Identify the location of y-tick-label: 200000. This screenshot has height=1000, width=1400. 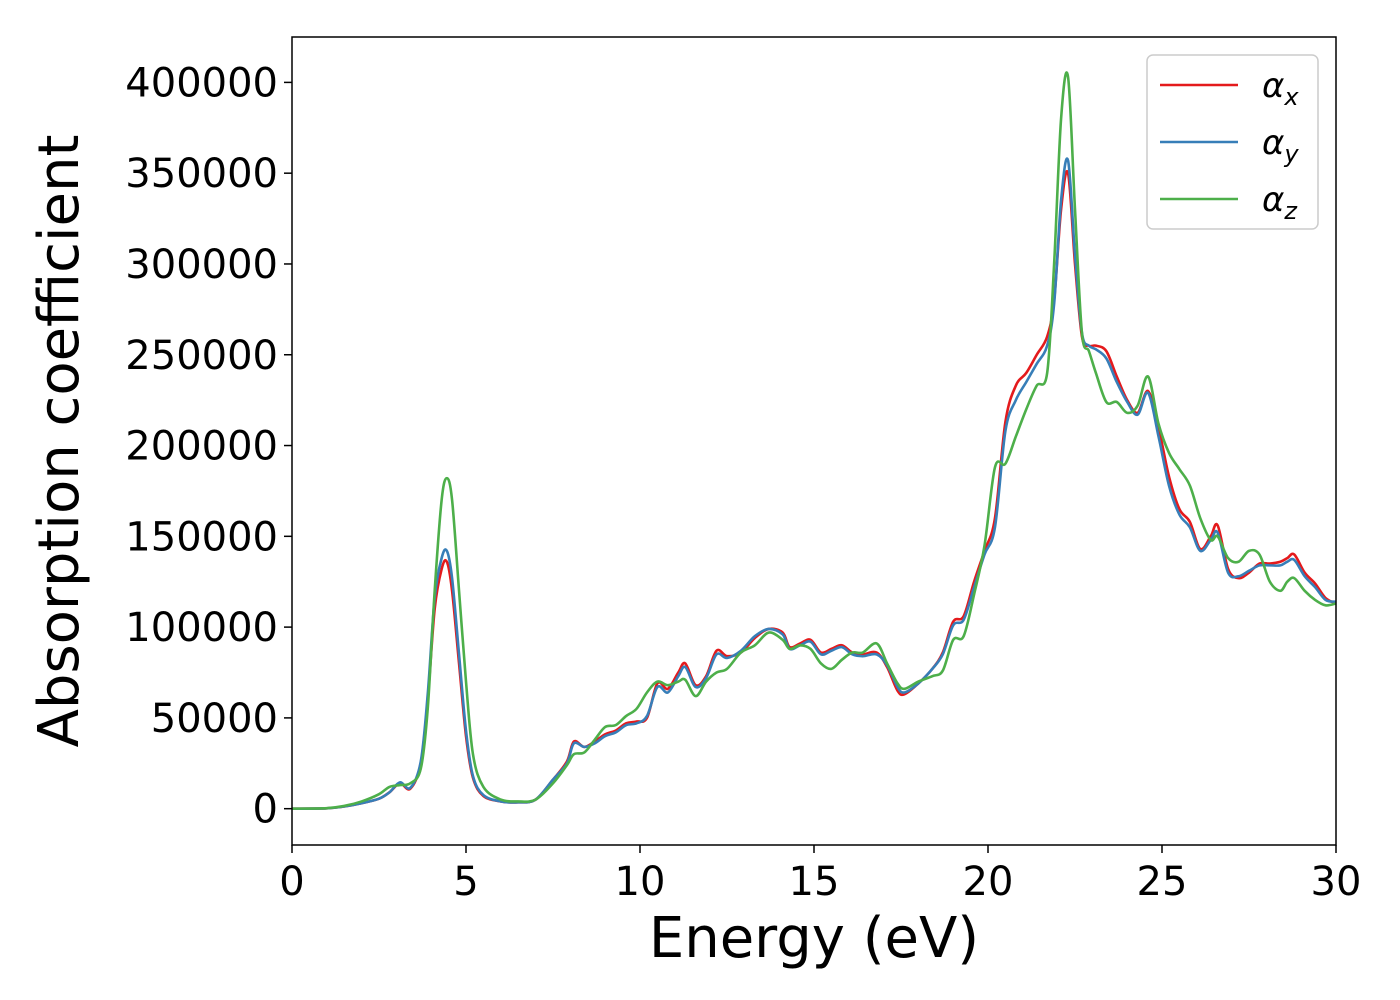
(201, 447).